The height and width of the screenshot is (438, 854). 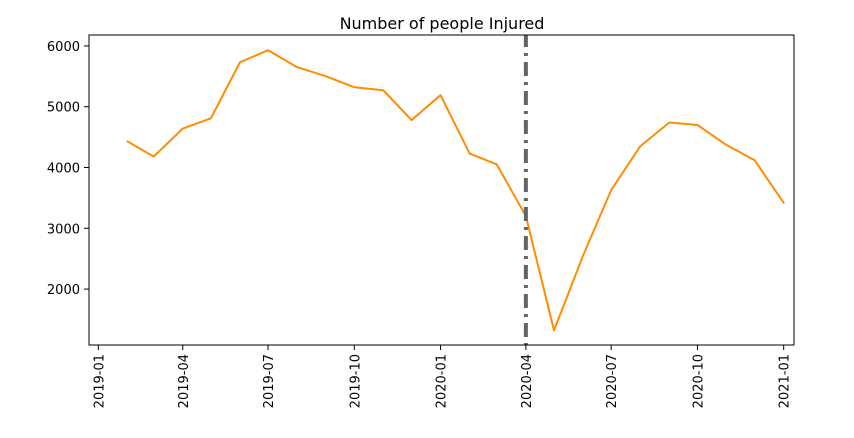 What do you see at coordinates (698, 381) in the screenshot?
I see `x-tick-label: 2020-10` at bounding box center [698, 381].